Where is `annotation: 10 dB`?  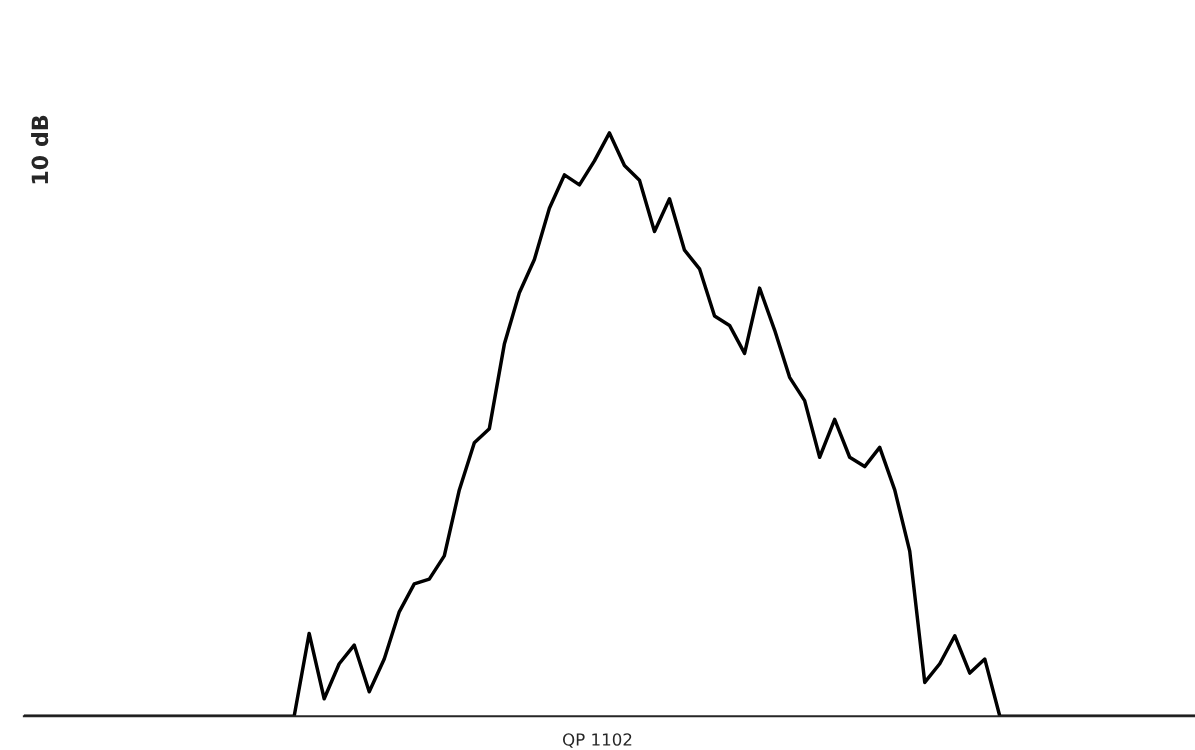 annotation: 10 dB is located at coordinates (40, 149).